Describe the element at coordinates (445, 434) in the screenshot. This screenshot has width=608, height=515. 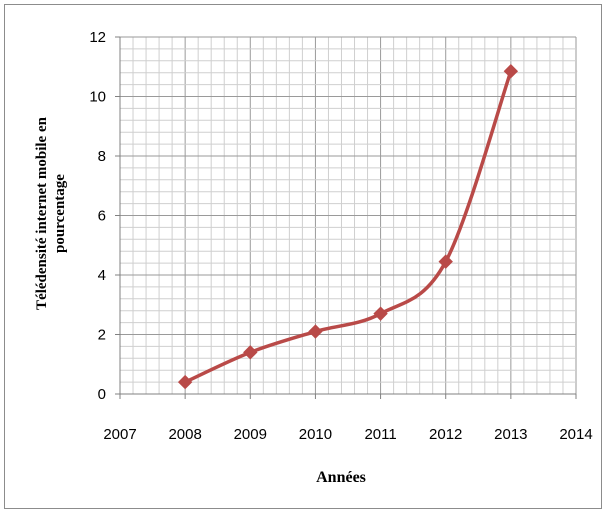
I see `x-tick-label: 2012` at that location.